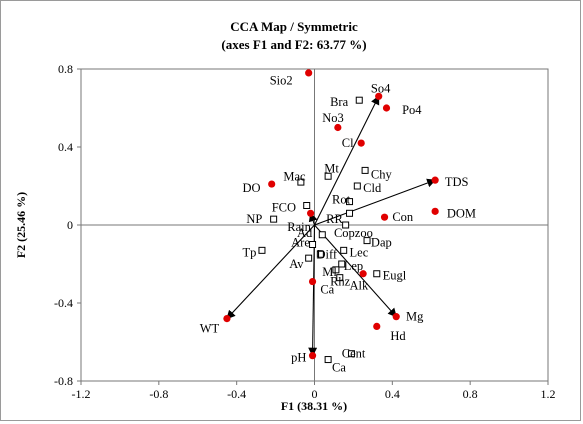  I want to click on x-tick-label: -0.4, so click(236, 394).